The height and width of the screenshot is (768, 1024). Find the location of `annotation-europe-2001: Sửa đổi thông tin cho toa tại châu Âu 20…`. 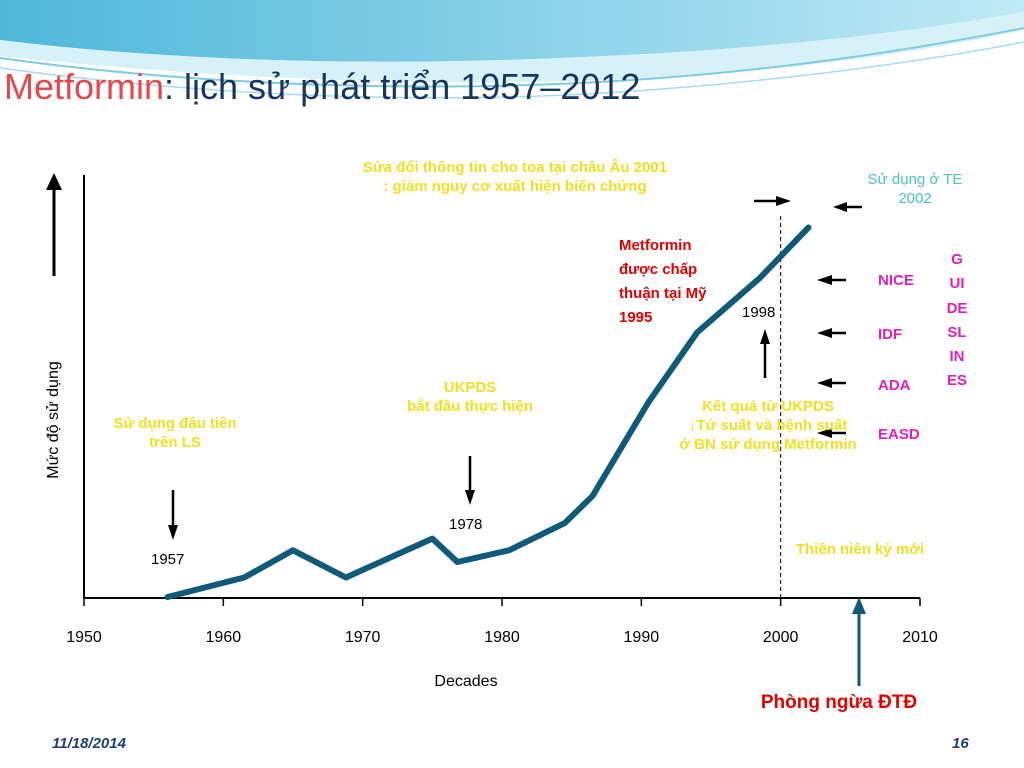

annotation-europe-2001: Sửa đổi thông tin cho toa tại châu Âu 20… is located at coordinates (515, 177).